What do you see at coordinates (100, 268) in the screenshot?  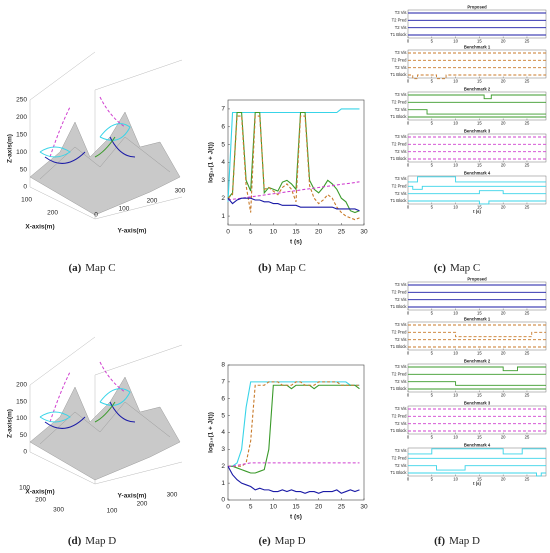 I see `caption-text: Map C` at bounding box center [100, 268].